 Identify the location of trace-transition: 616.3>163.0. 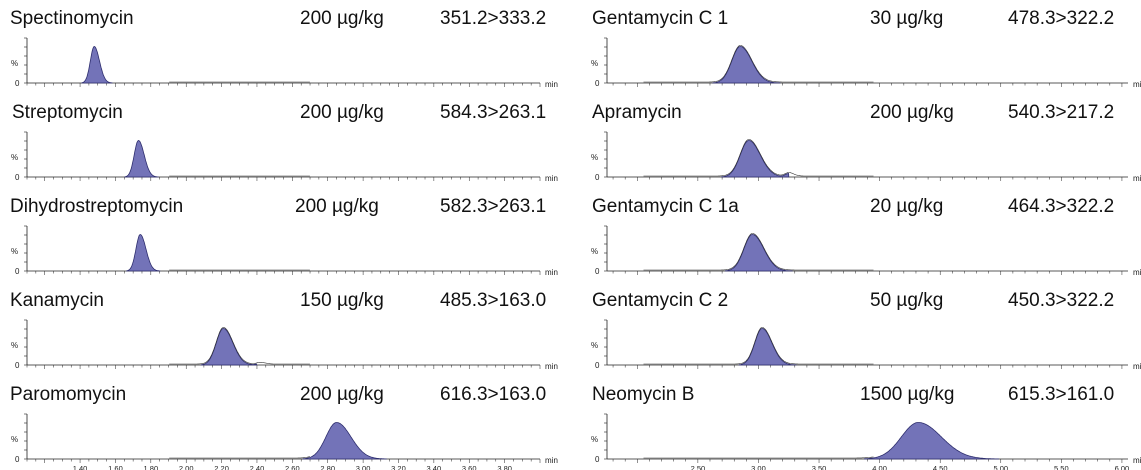
(493, 394).